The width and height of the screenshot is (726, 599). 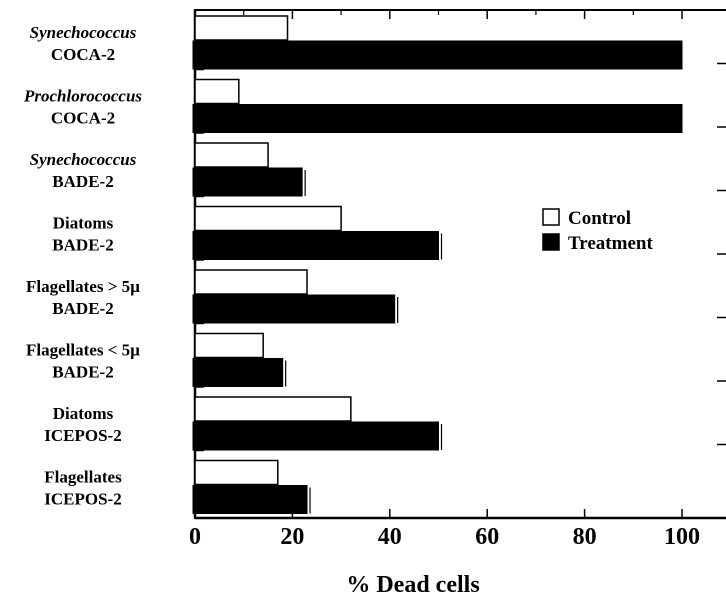 What do you see at coordinates (444, 537) in the screenshot?
I see `x-tick-labels: 0 20 40 60 80 100` at bounding box center [444, 537].